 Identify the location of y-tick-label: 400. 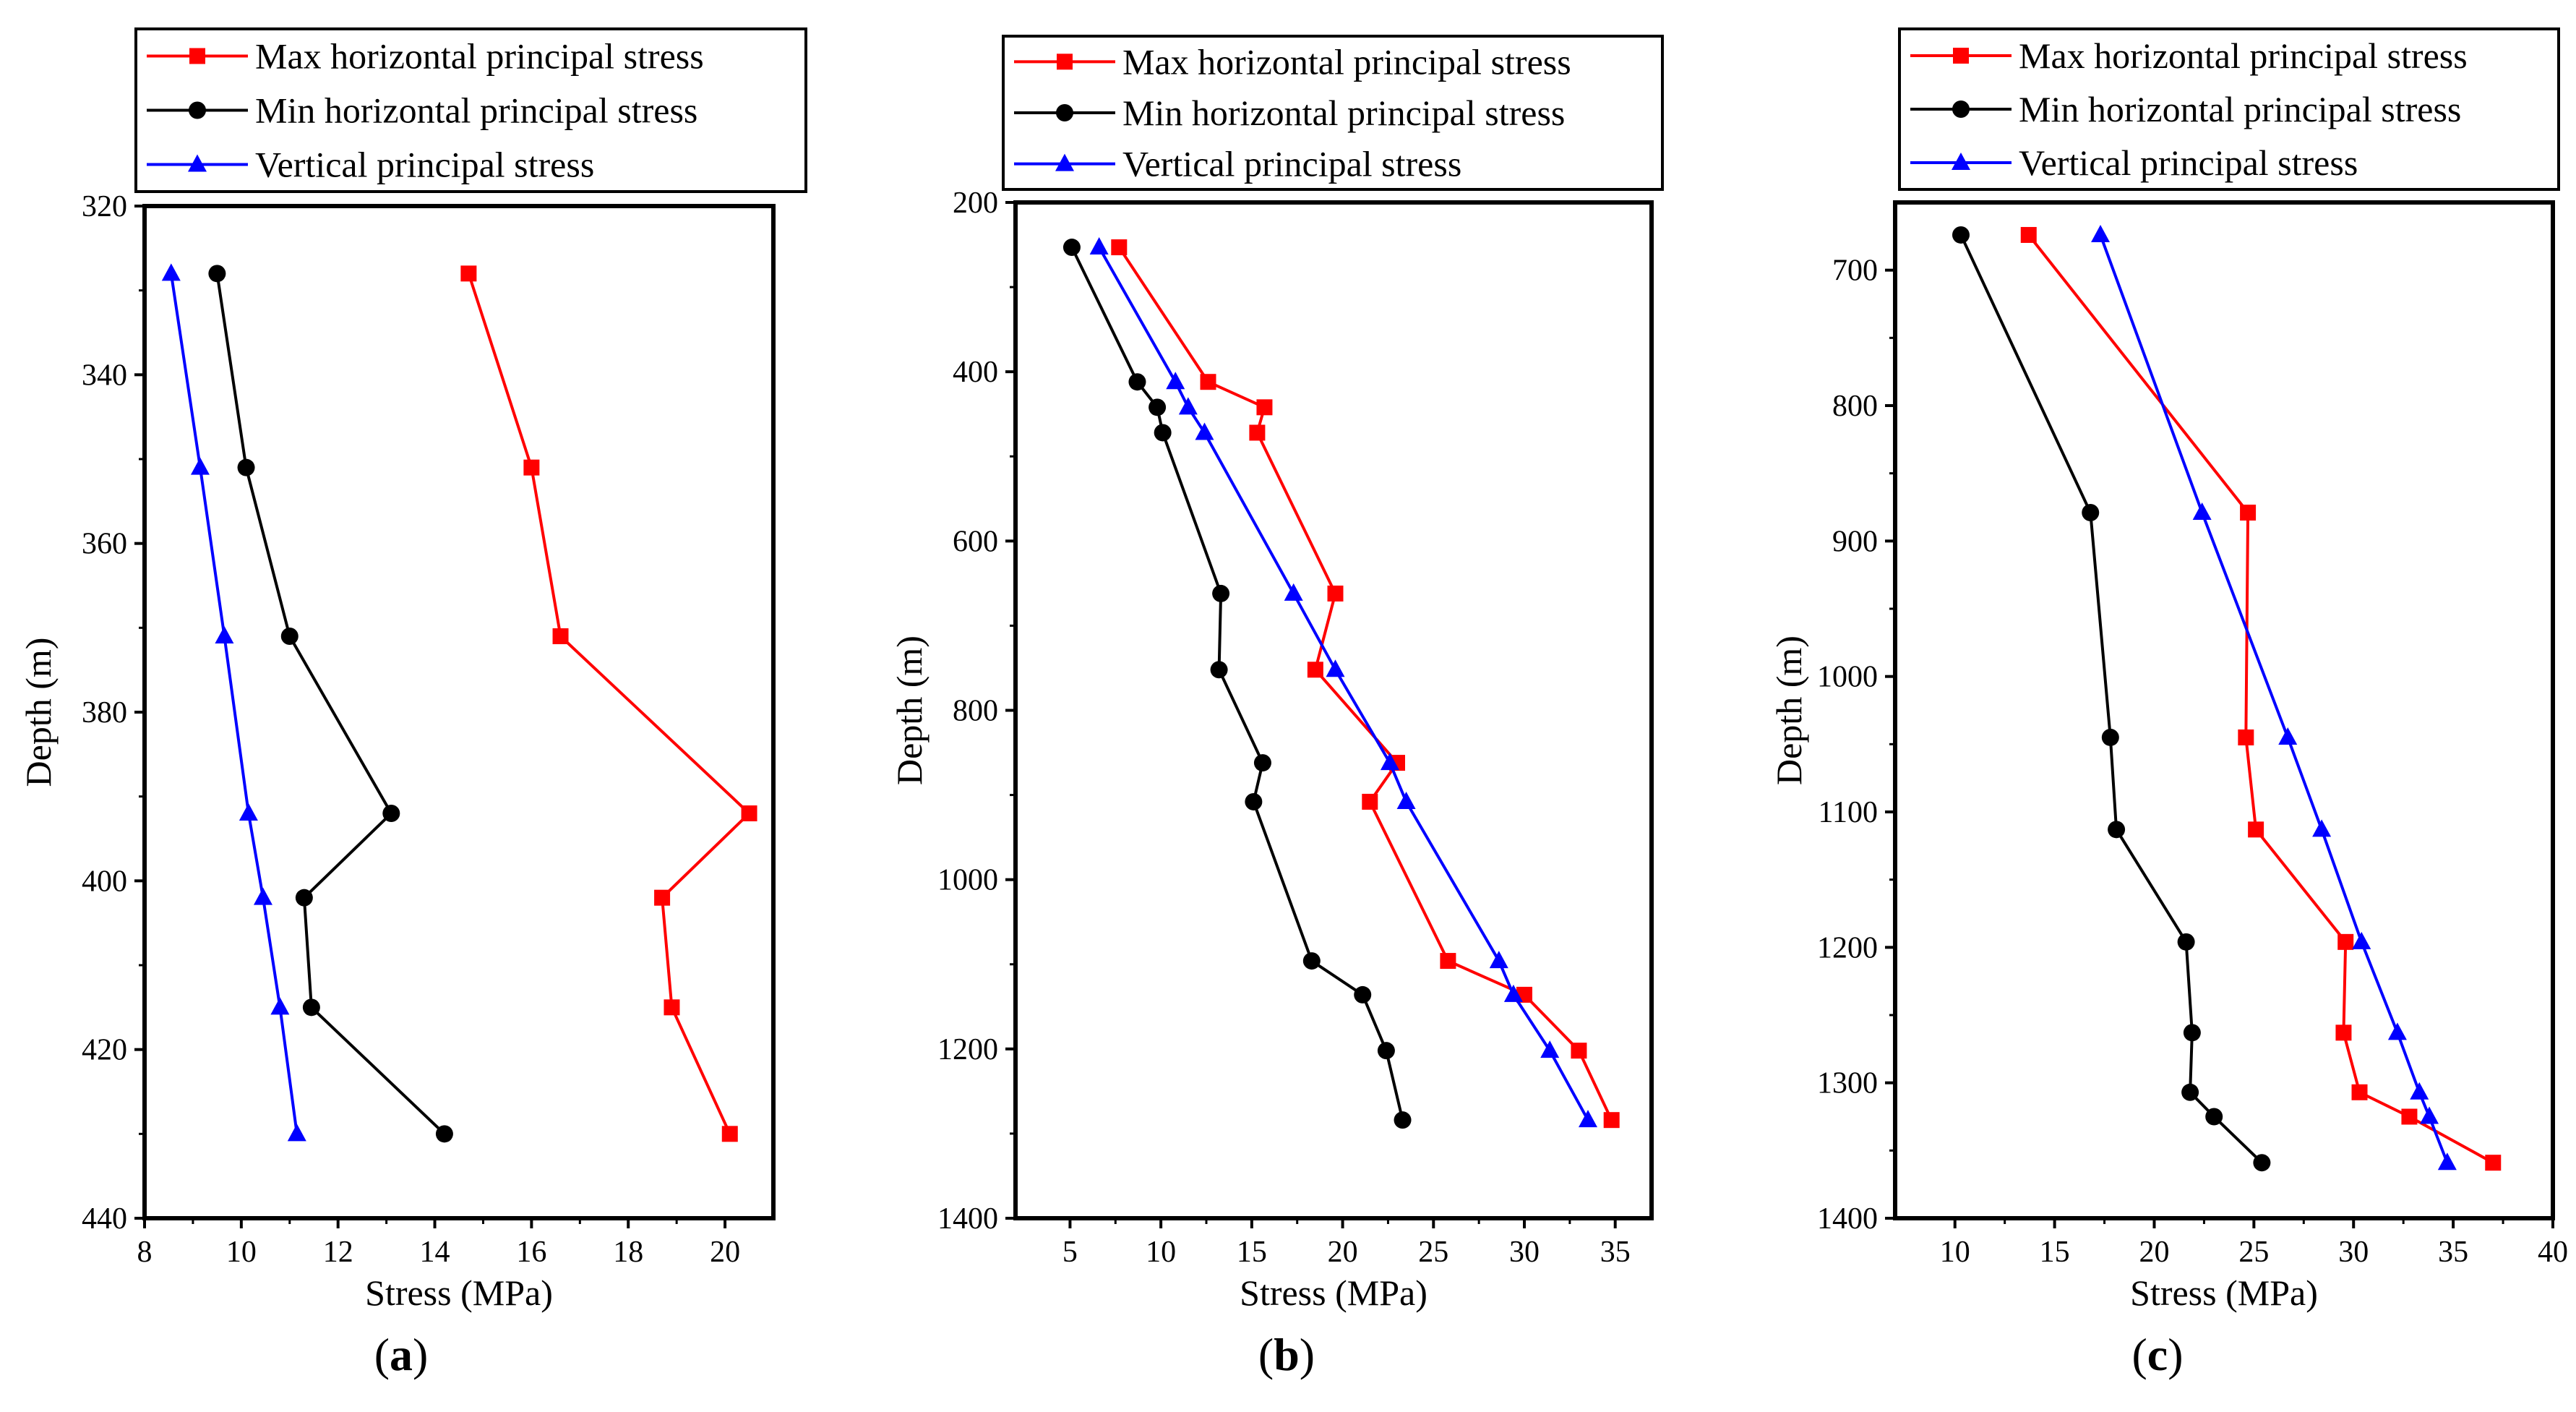
(105, 881).